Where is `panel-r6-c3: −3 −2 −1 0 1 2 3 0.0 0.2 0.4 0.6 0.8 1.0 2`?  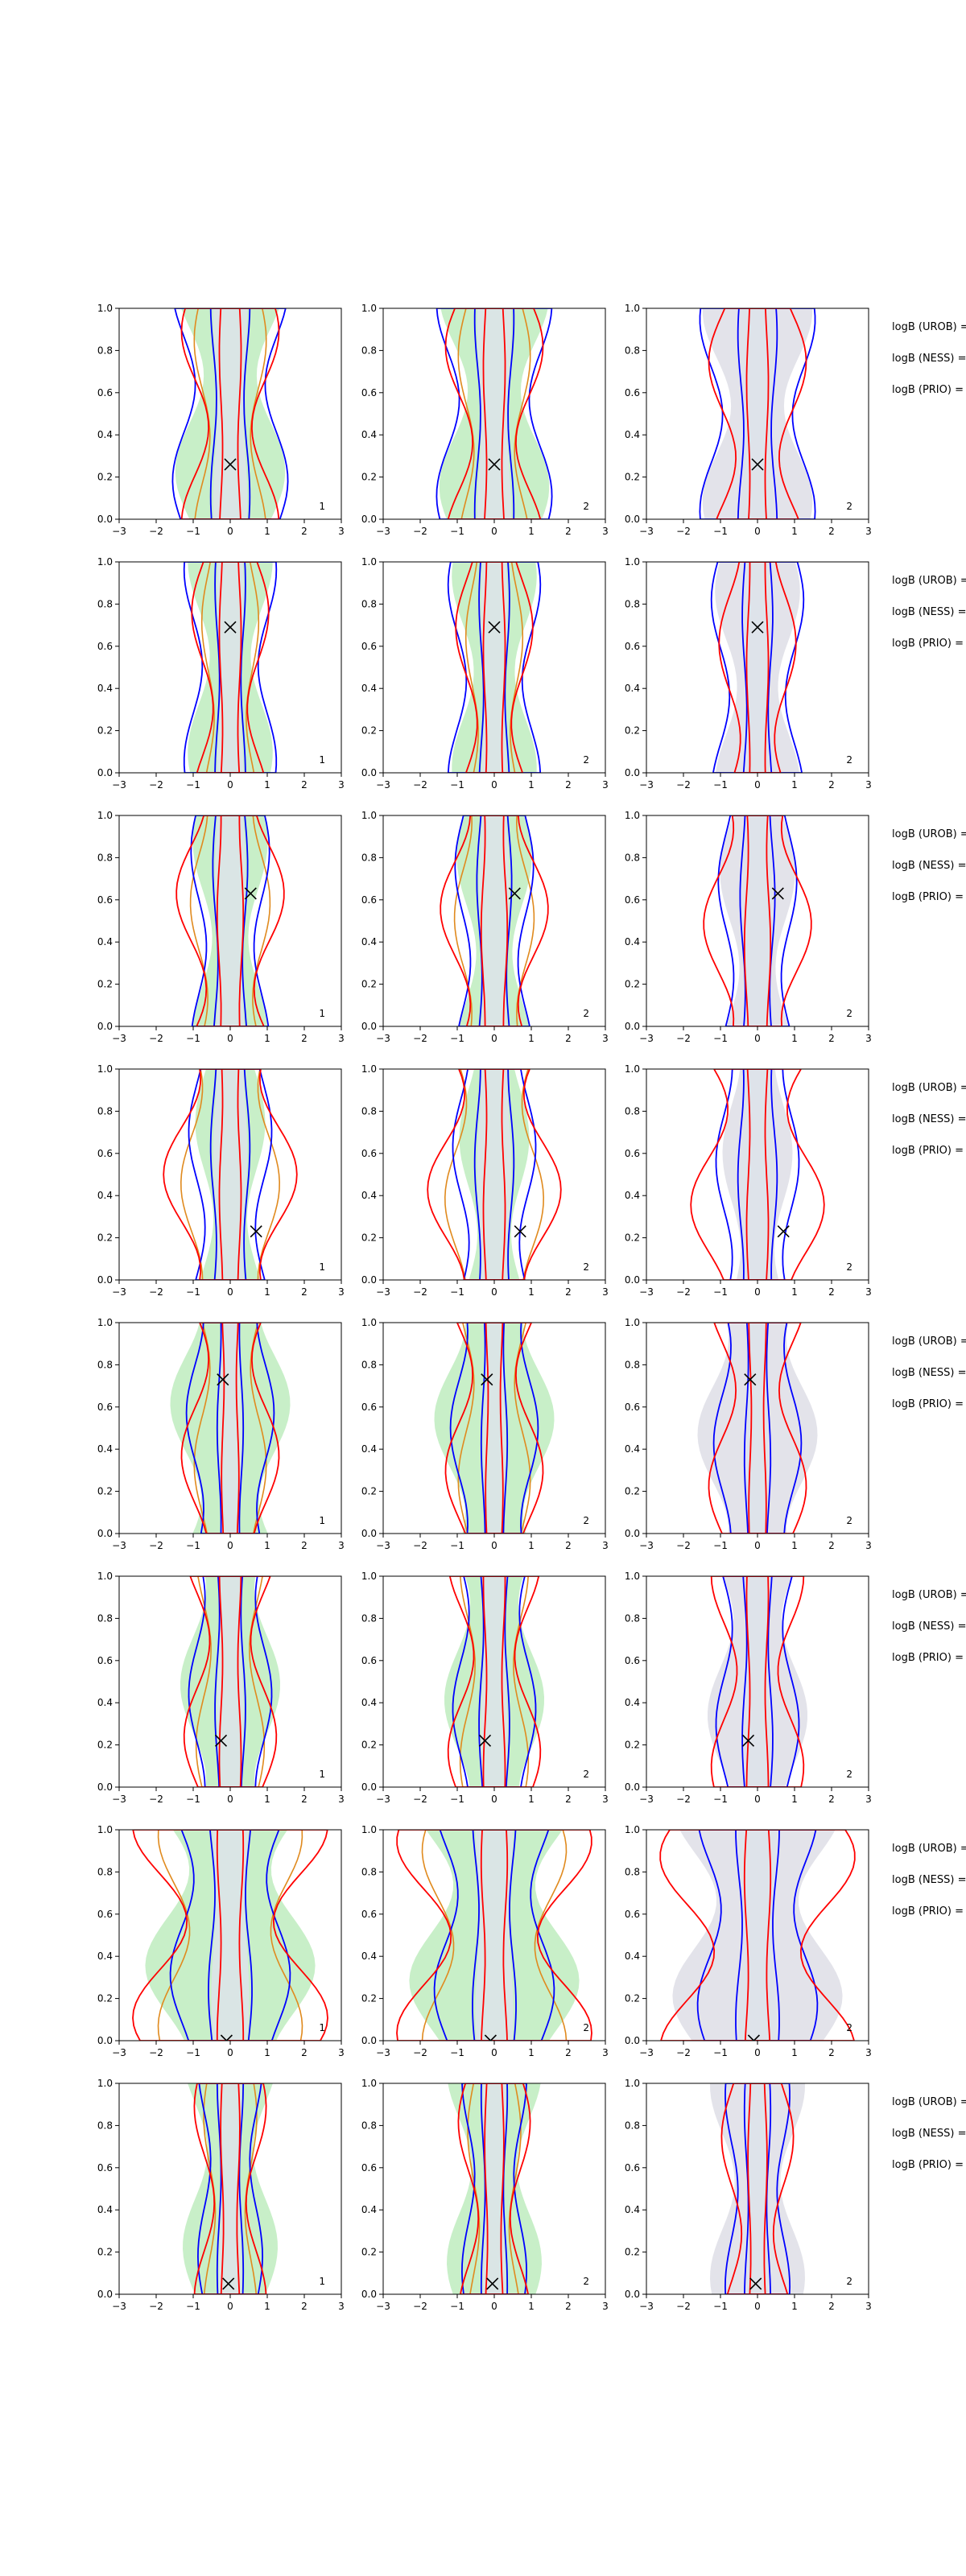
panel-r6-c3: −3 −2 −1 0 1 2 3 0.0 0.2 0.4 0.6 0.8 1.0 2 is located at coordinates (748, 1688).